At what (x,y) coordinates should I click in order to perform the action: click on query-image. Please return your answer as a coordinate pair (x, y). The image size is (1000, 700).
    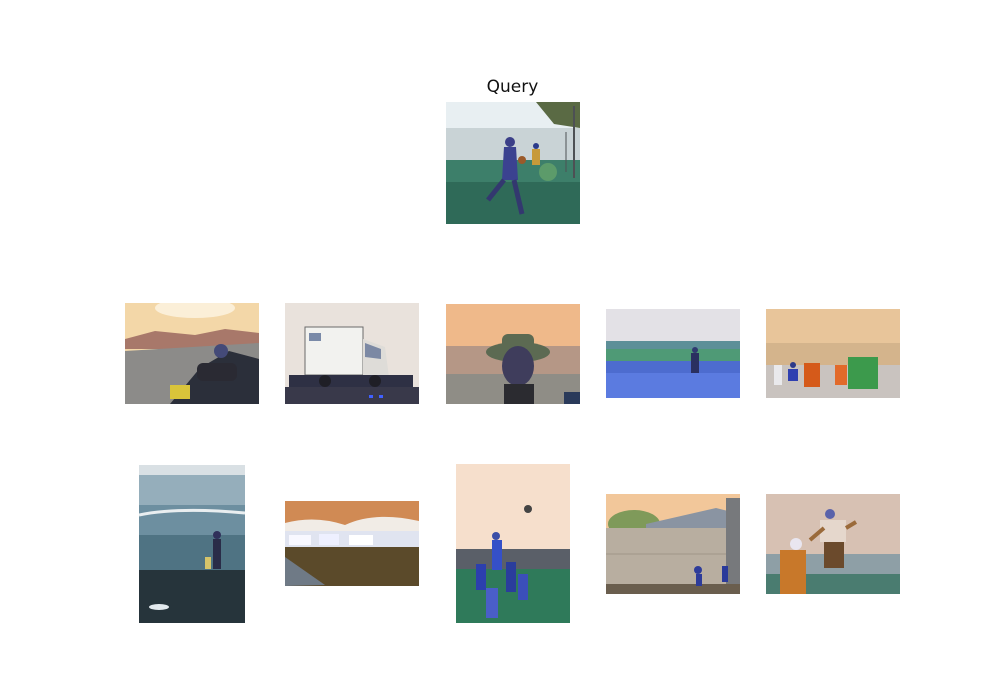
    Looking at the image, I should click on (513, 163).